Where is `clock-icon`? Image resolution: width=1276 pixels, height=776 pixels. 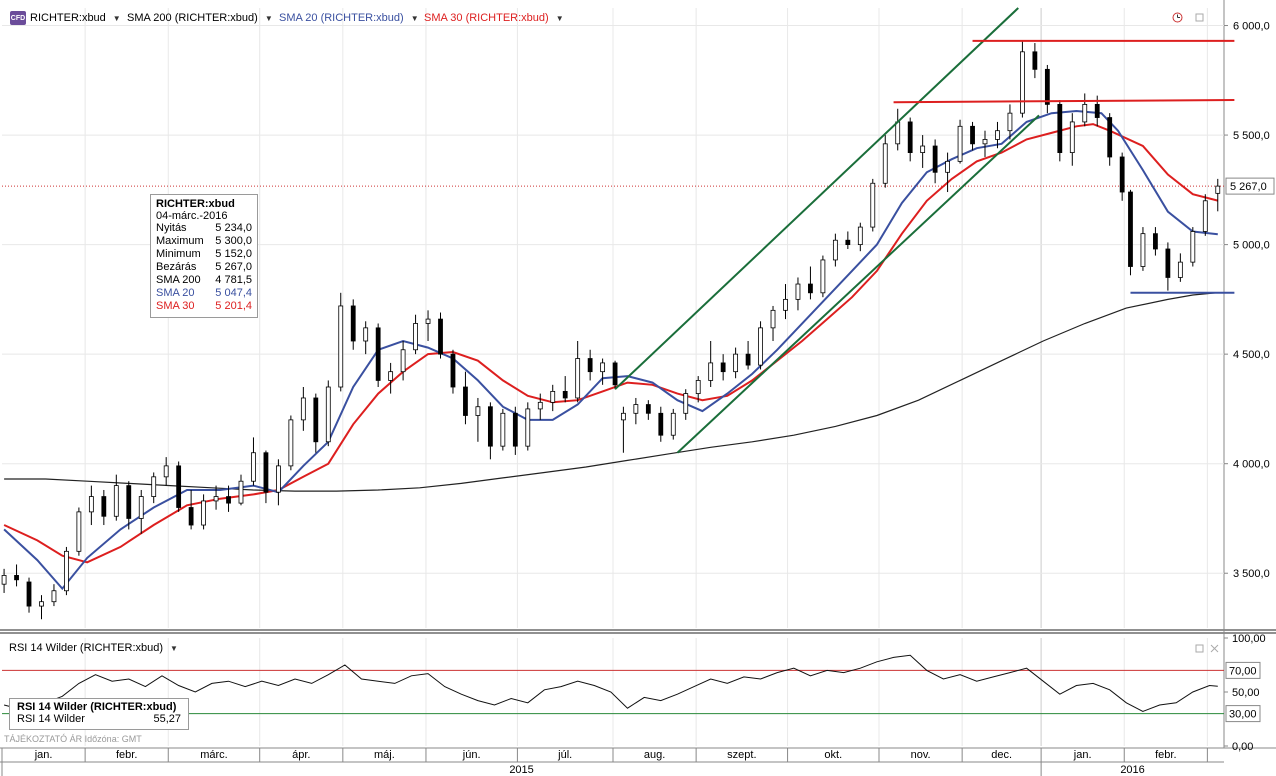
clock-icon is located at coordinates (1177, 17).